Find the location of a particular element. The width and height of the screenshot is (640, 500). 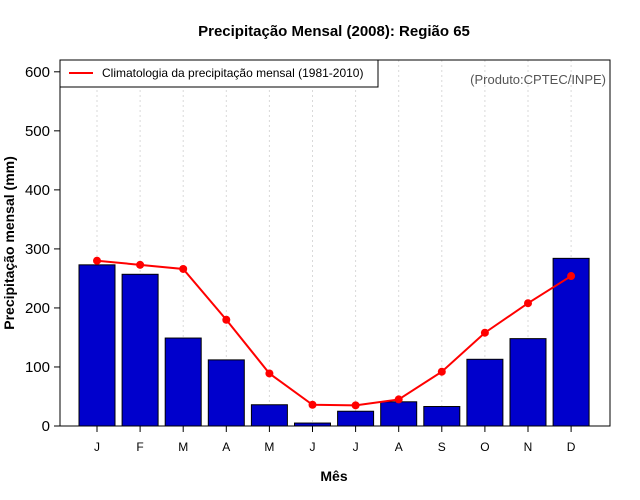

x-tick-label: F is located at coordinates (139, 447).